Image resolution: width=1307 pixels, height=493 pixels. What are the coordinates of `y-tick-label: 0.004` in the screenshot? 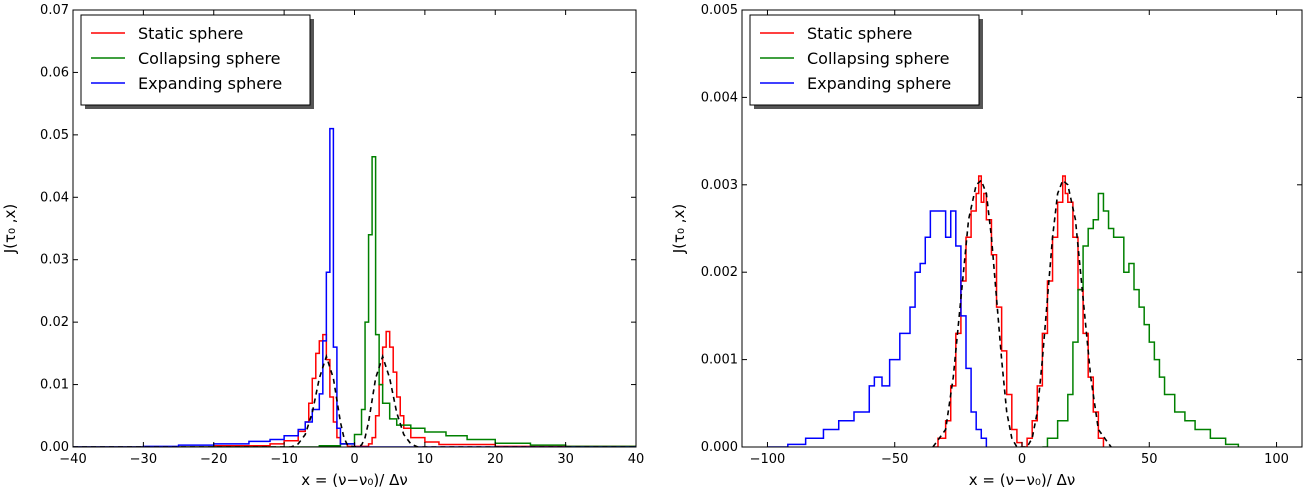 It's located at (719, 97).